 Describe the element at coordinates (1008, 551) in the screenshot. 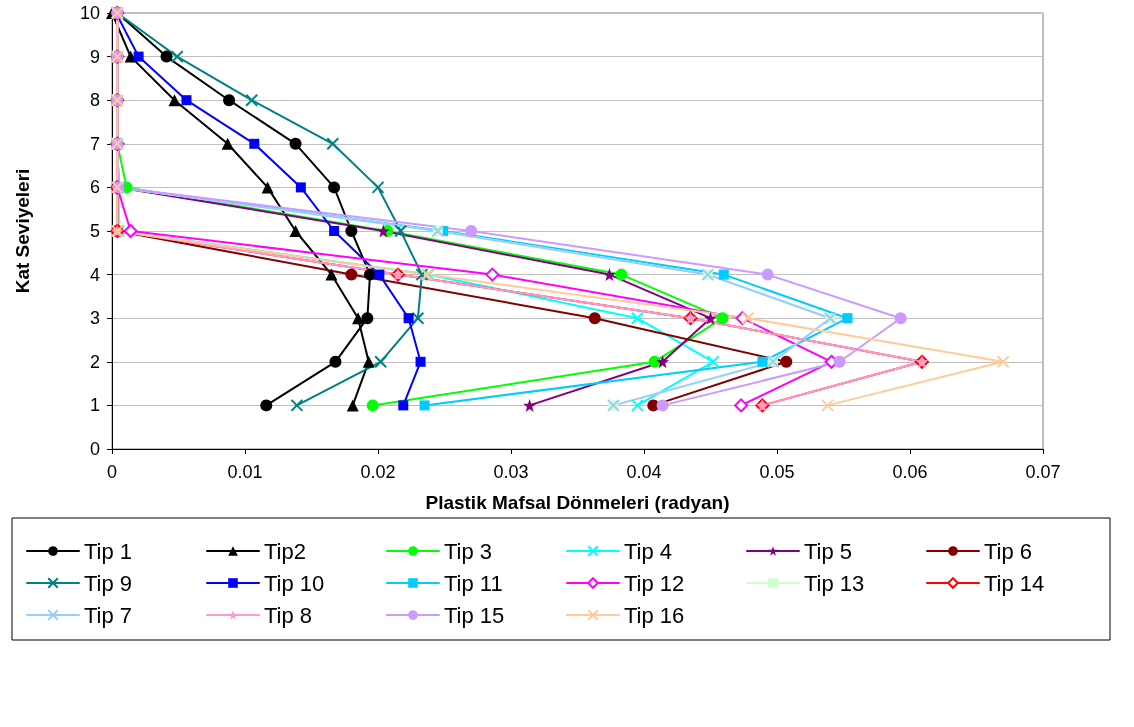

I see `legend-label: Tip 6` at that location.